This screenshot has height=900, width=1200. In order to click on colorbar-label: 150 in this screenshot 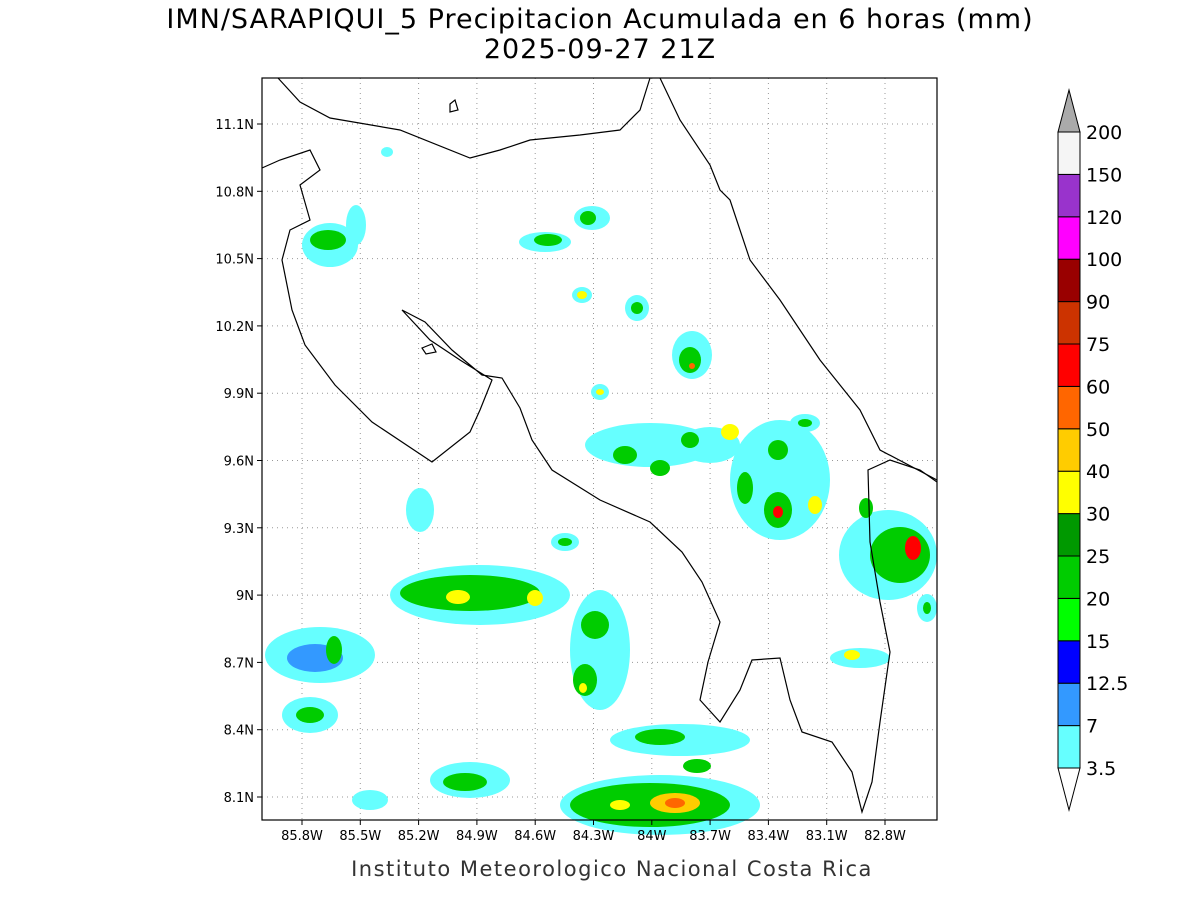, I will do `click(1104, 175)`.